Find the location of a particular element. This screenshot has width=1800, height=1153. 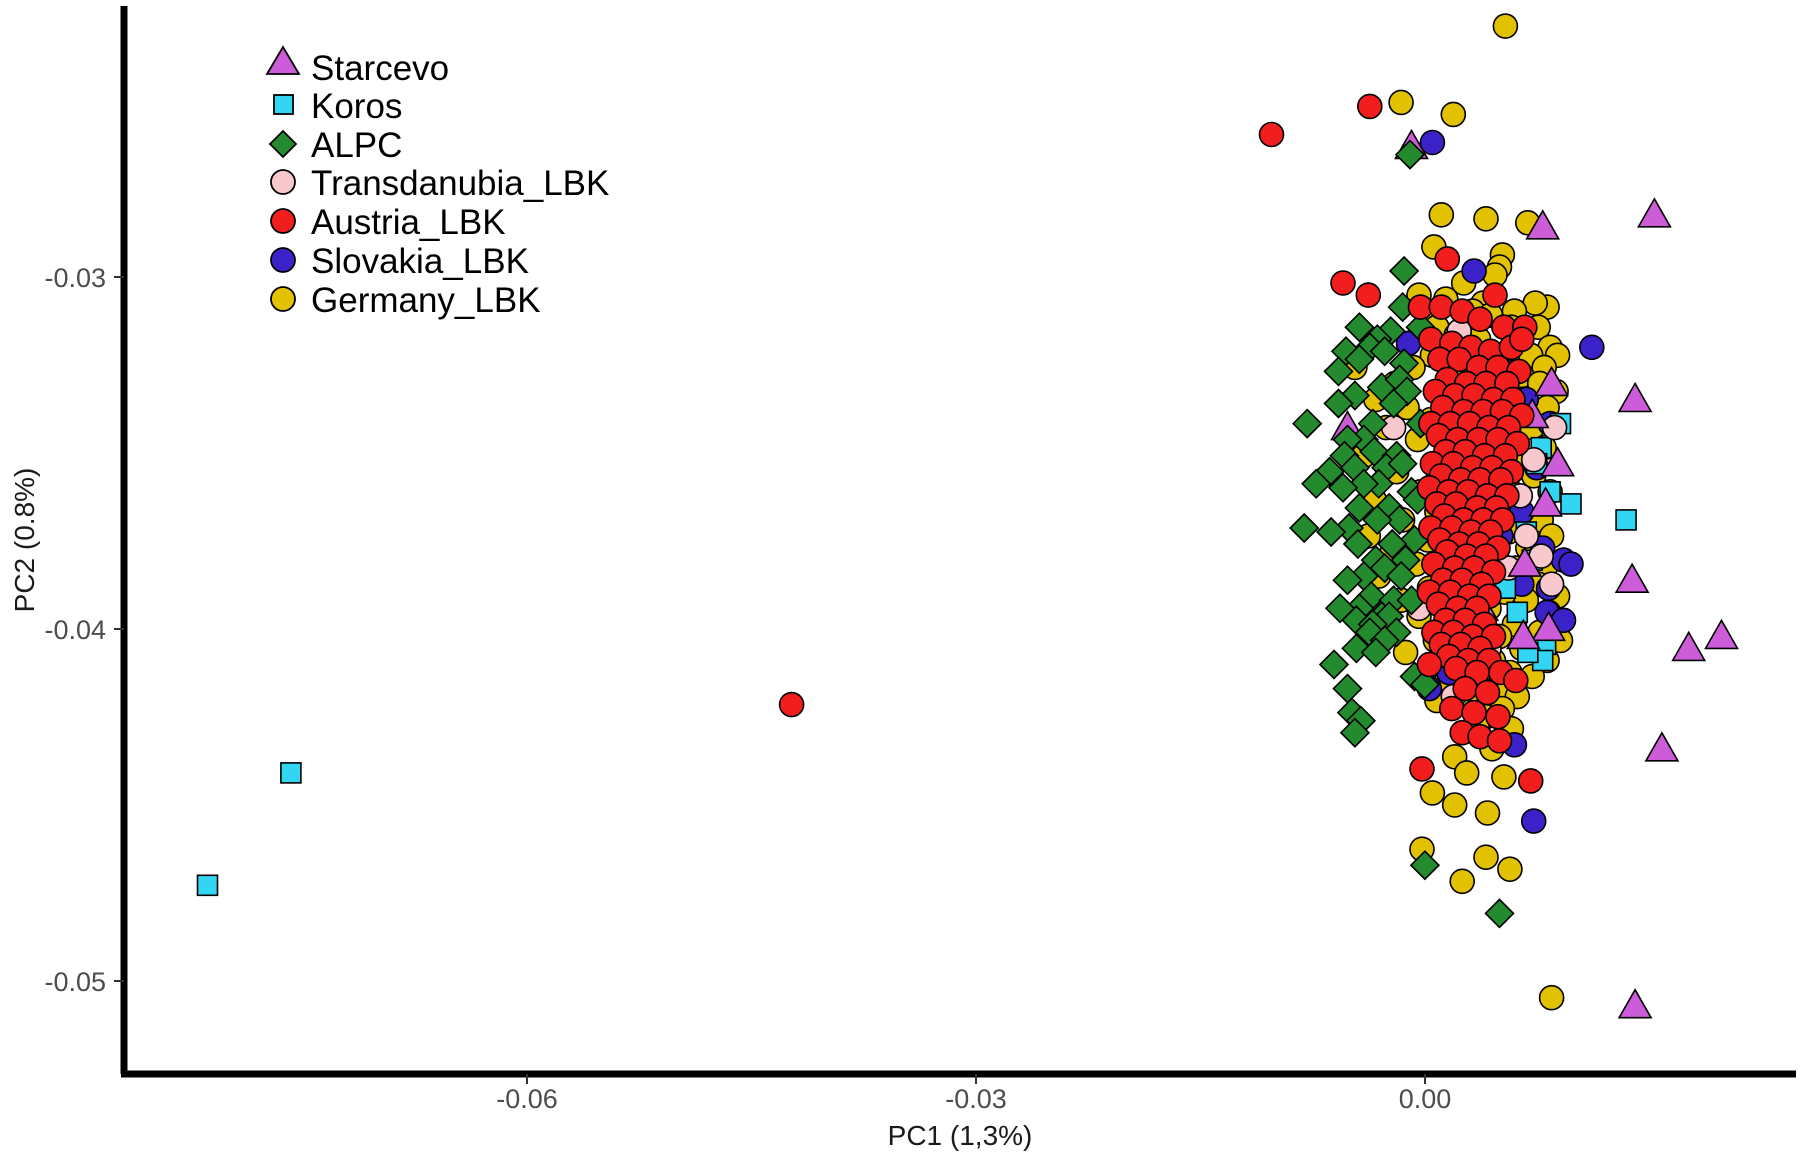

legend-label: Slovakia_LBK is located at coordinates (420, 261).